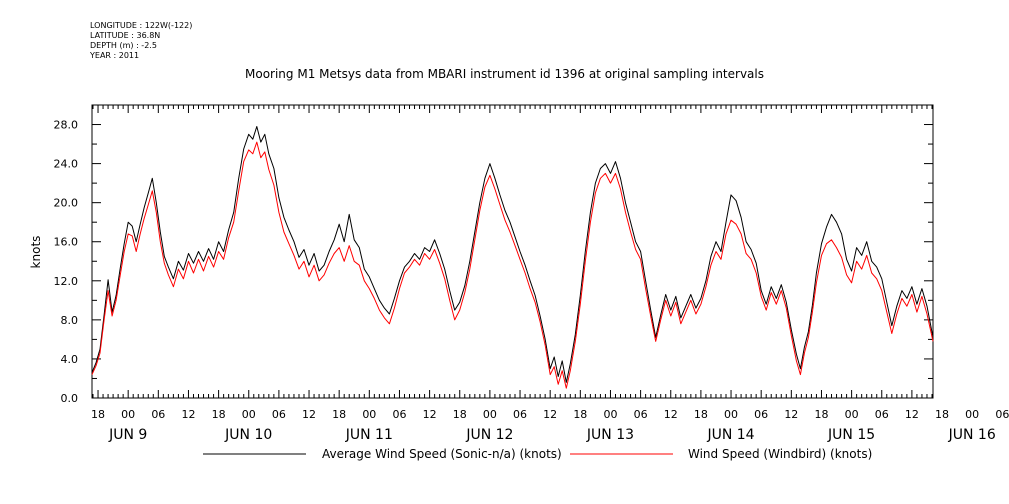 The height and width of the screenshot is (504, 1009). Describe the element at coordinates (489, 435) in the screenshot. I see `x-day-label: JUN 12` at that location.